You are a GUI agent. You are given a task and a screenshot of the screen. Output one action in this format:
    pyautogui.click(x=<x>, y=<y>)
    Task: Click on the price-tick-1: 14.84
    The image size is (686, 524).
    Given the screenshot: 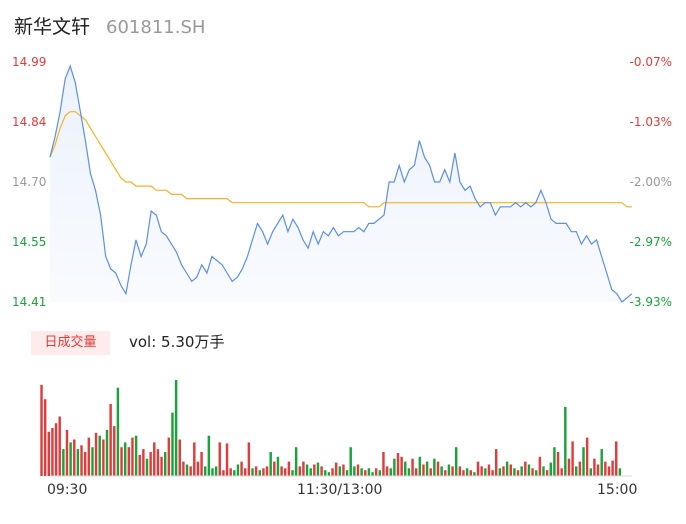 What is the action you would take?
    pyautogui.click(x=29, y=122)
    